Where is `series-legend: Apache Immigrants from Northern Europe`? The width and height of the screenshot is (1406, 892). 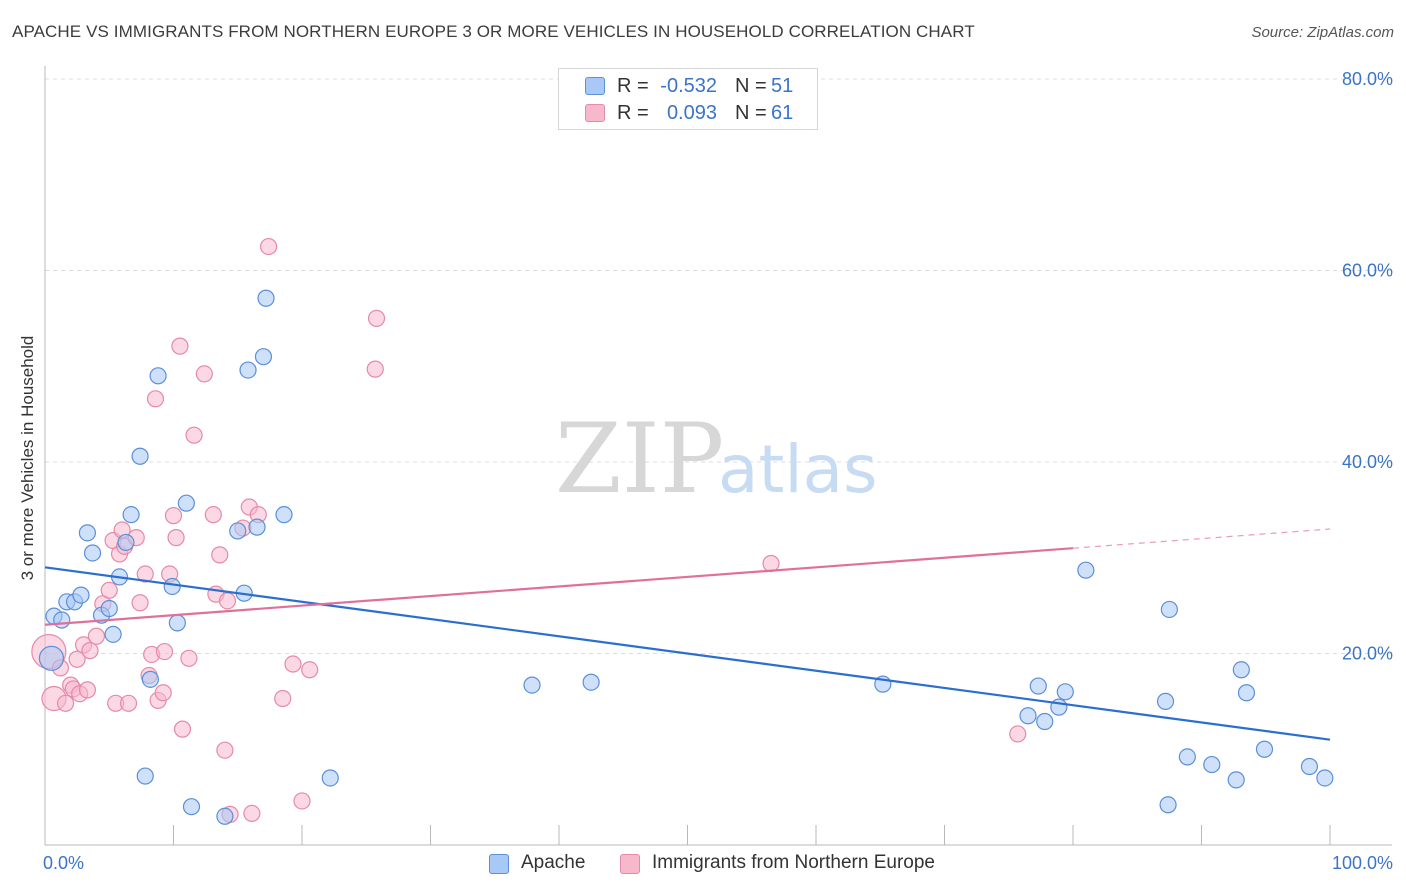
series-legend: Apache Immigrants from Northern Europe is located at coordinates (703, 865).